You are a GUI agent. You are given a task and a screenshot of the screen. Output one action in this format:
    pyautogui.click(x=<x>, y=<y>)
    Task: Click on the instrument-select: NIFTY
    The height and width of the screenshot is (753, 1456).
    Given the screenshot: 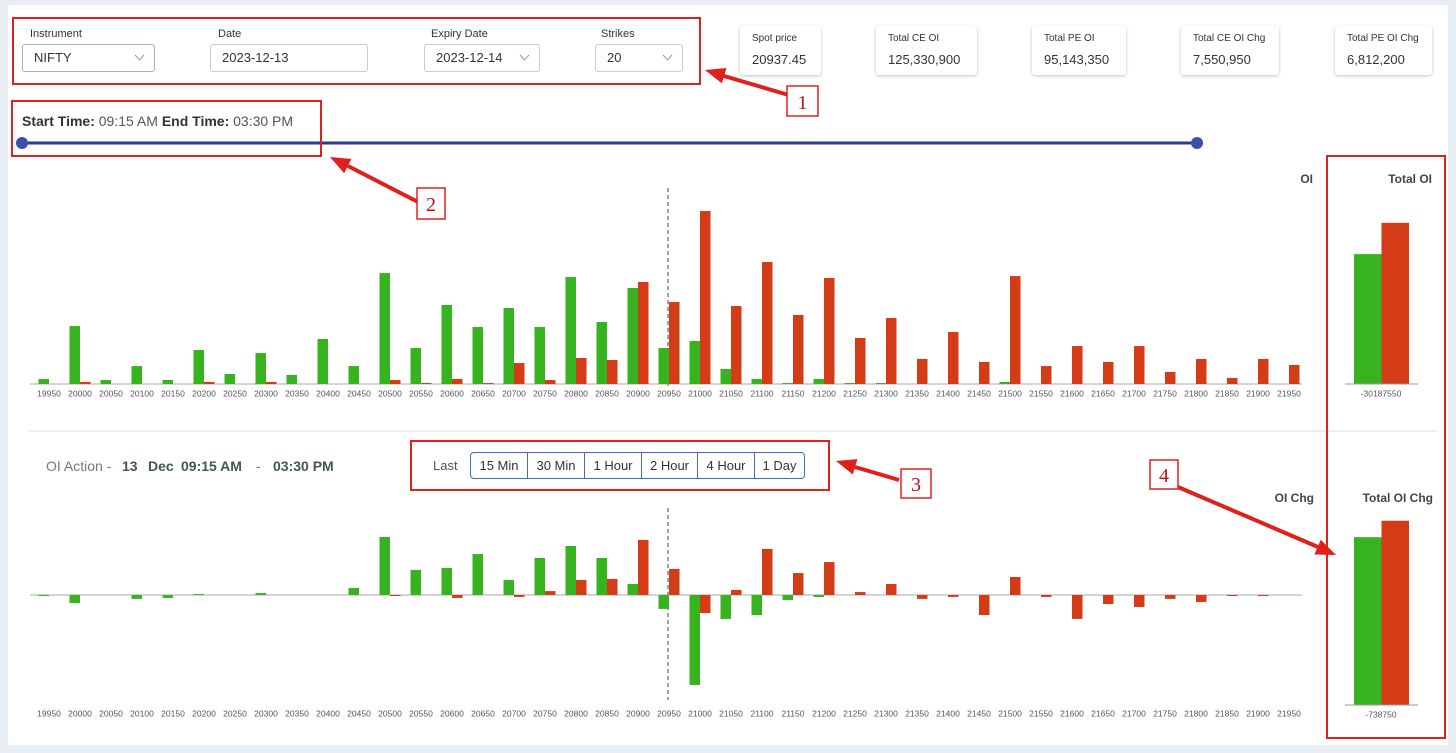 What is the action you would take?
    pyautogui.click(x=88, y=58)
    